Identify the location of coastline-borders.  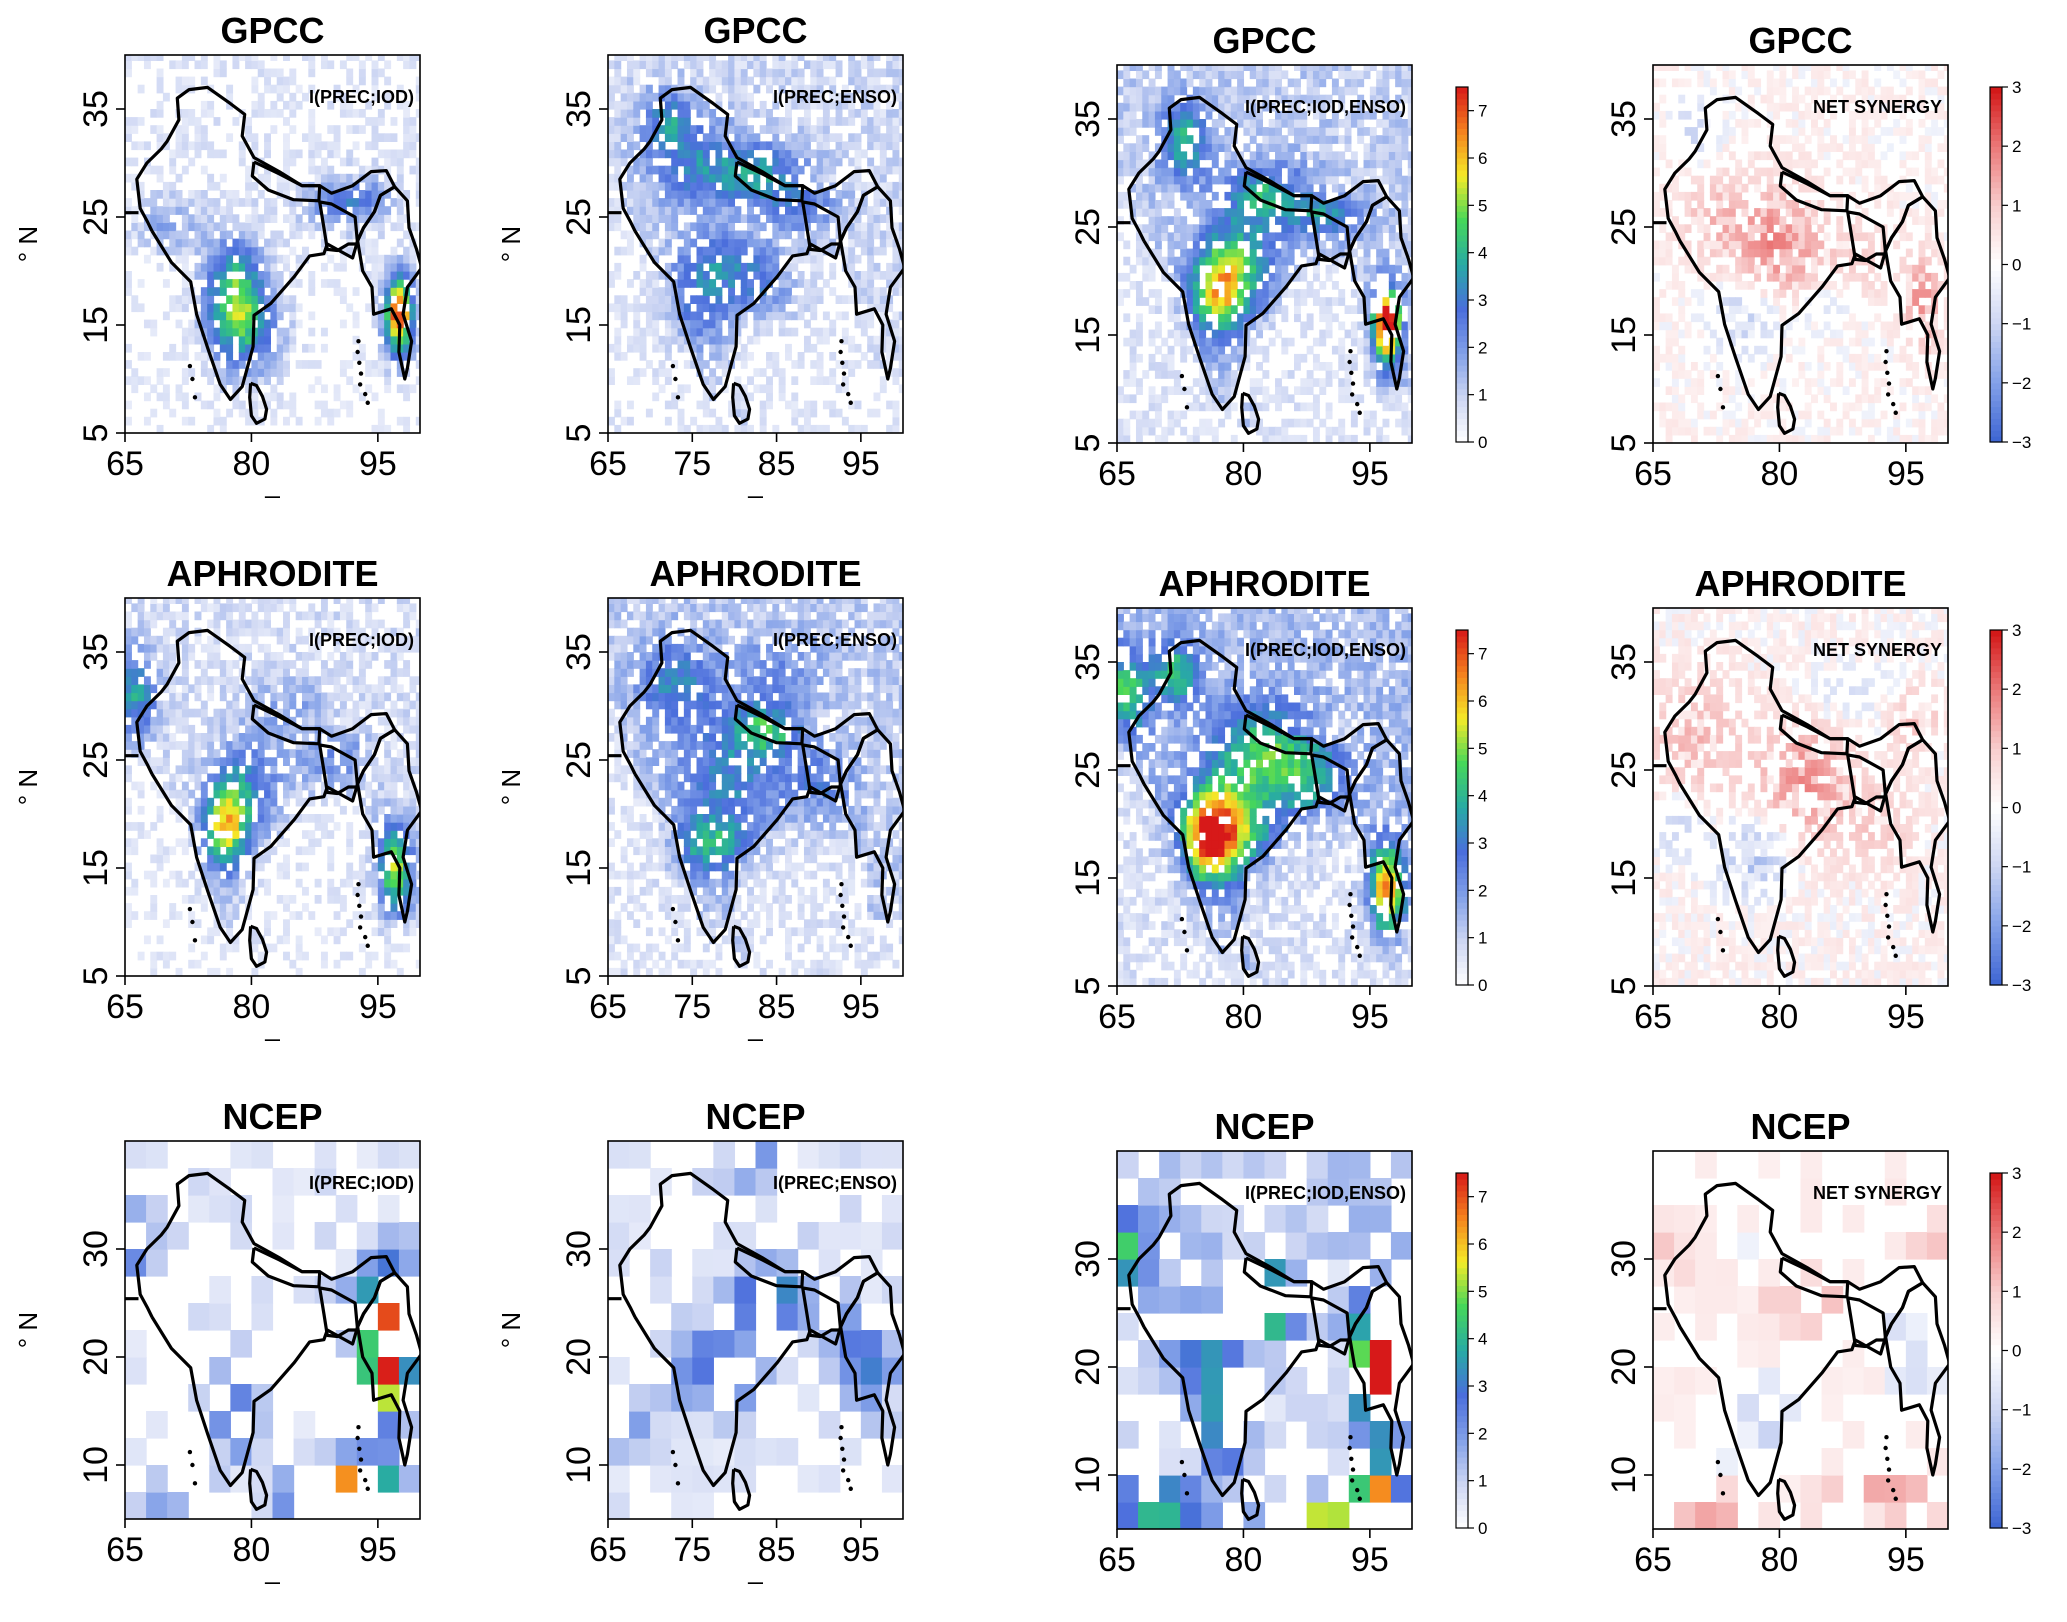
(1264, 265).